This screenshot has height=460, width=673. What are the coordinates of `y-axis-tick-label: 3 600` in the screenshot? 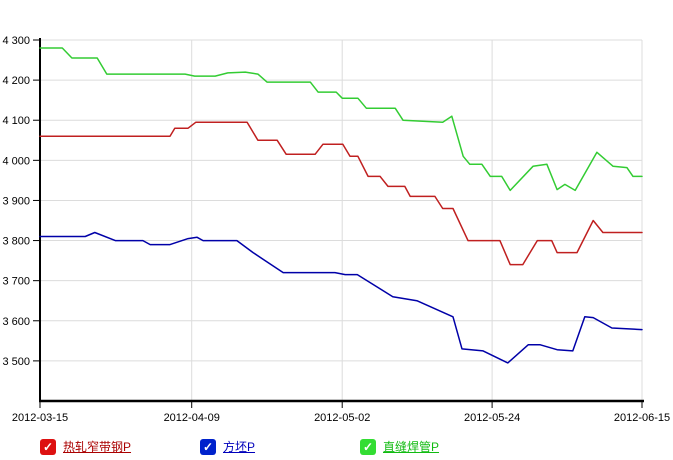 It's located at (16, 322).